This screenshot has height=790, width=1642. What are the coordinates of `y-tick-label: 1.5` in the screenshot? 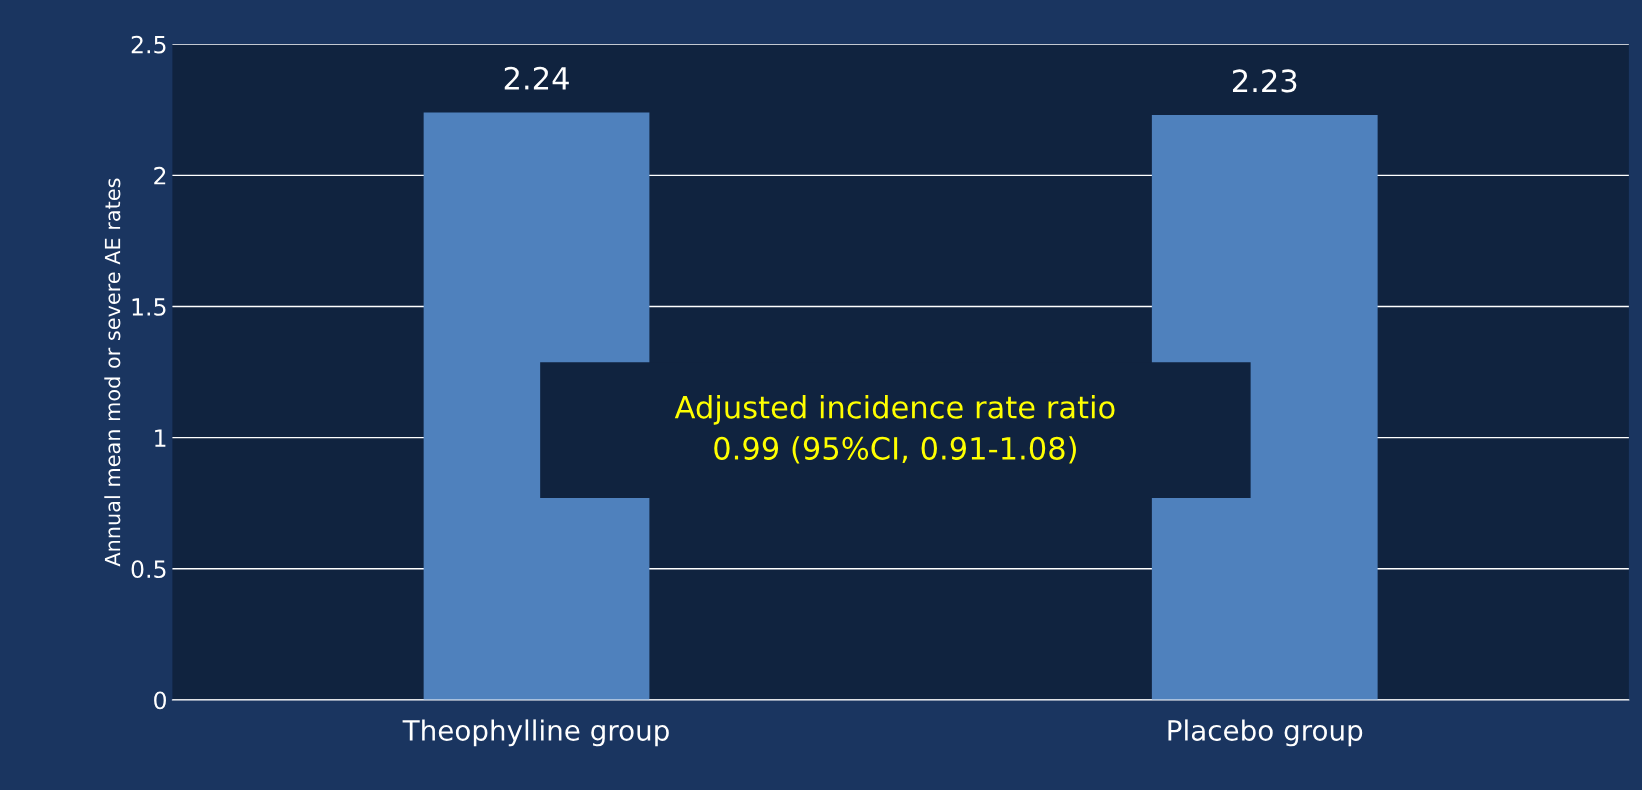 It's located at (149, 307).